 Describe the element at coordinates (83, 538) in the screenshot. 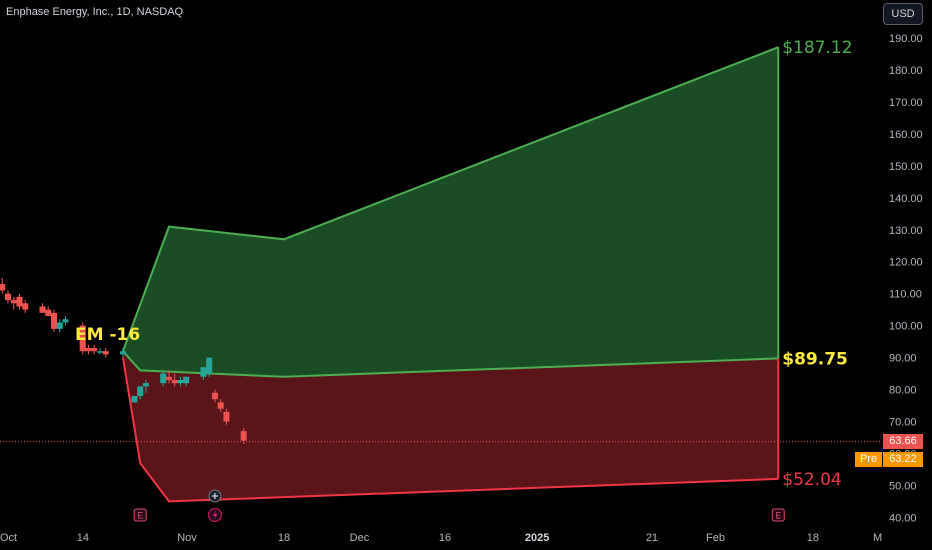

I see `x-tick-label: 14` at that location.